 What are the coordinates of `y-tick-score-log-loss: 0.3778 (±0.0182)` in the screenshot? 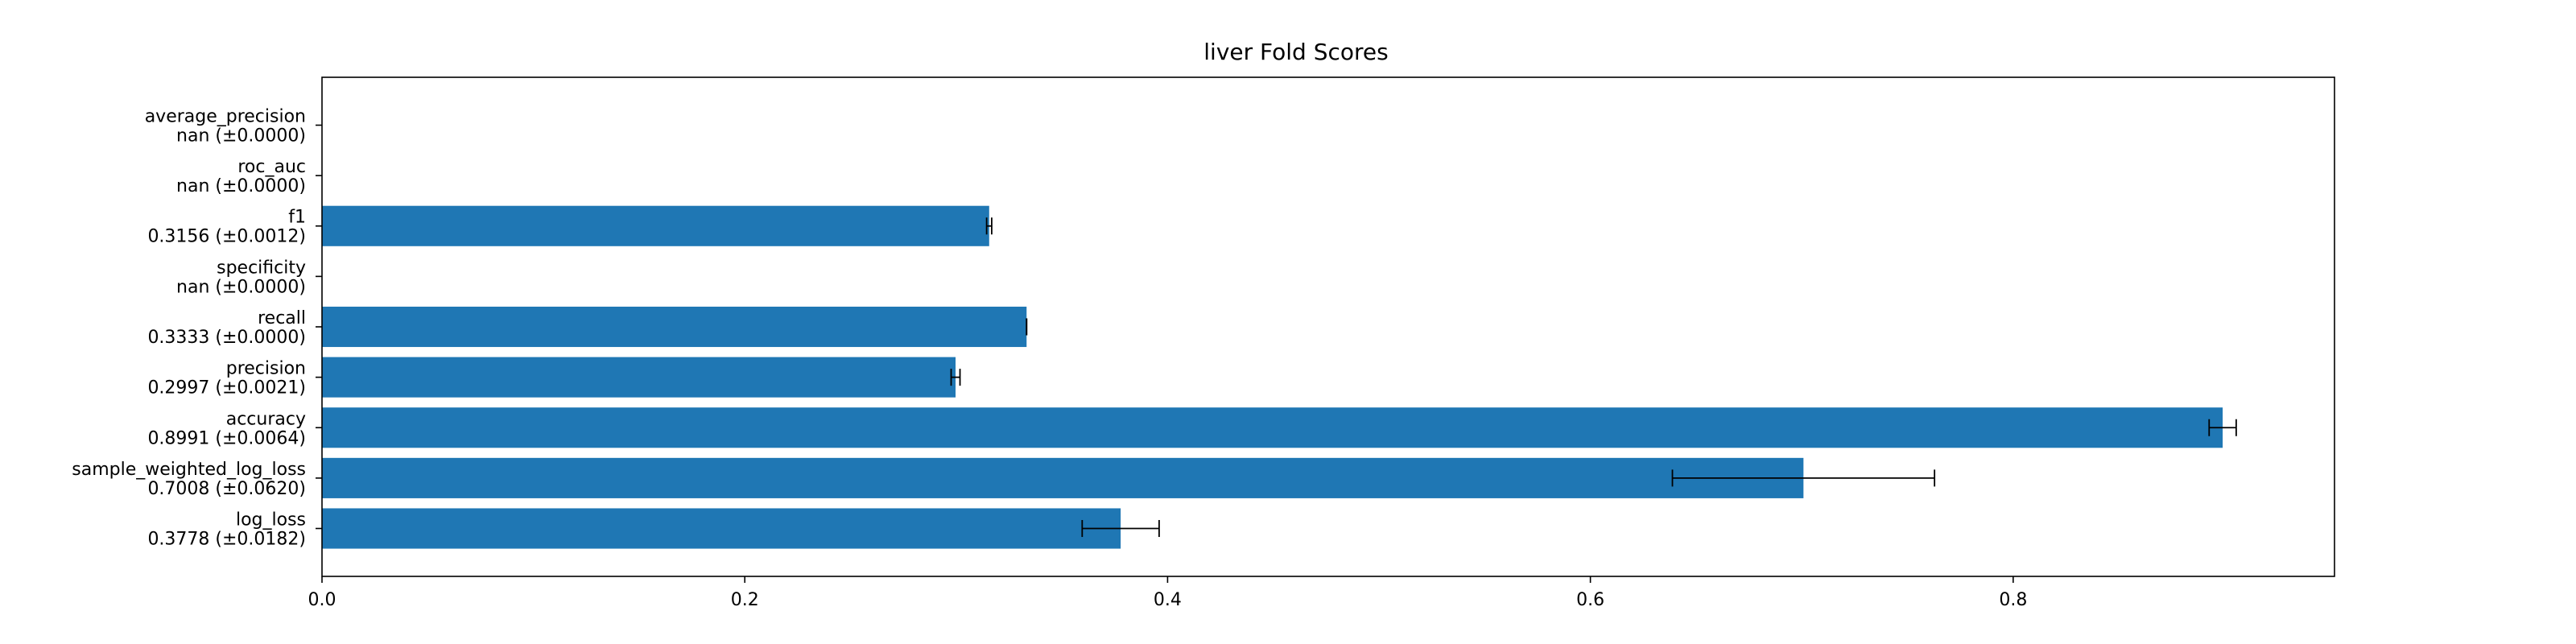 It's located at (226, 540).